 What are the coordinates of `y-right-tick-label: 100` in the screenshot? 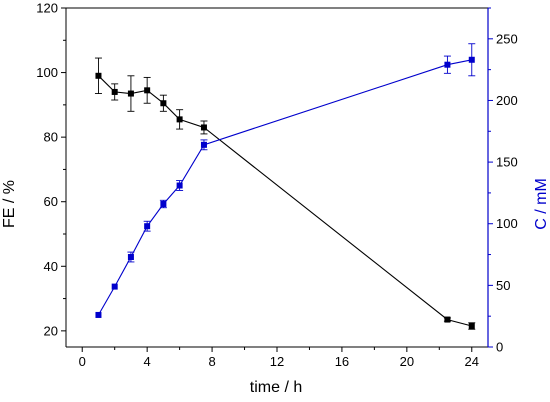 It's located at (507, 223).